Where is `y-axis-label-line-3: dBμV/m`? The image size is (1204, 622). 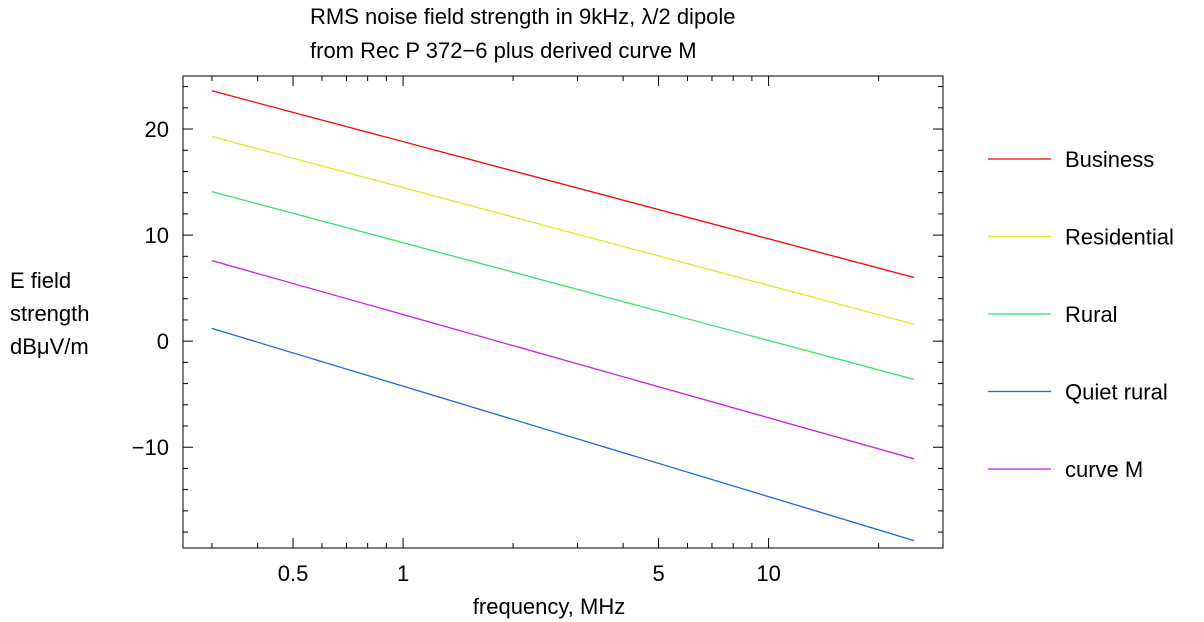 y-axis-label-line-3: dBμV/m is located at coordinates (49, 346).